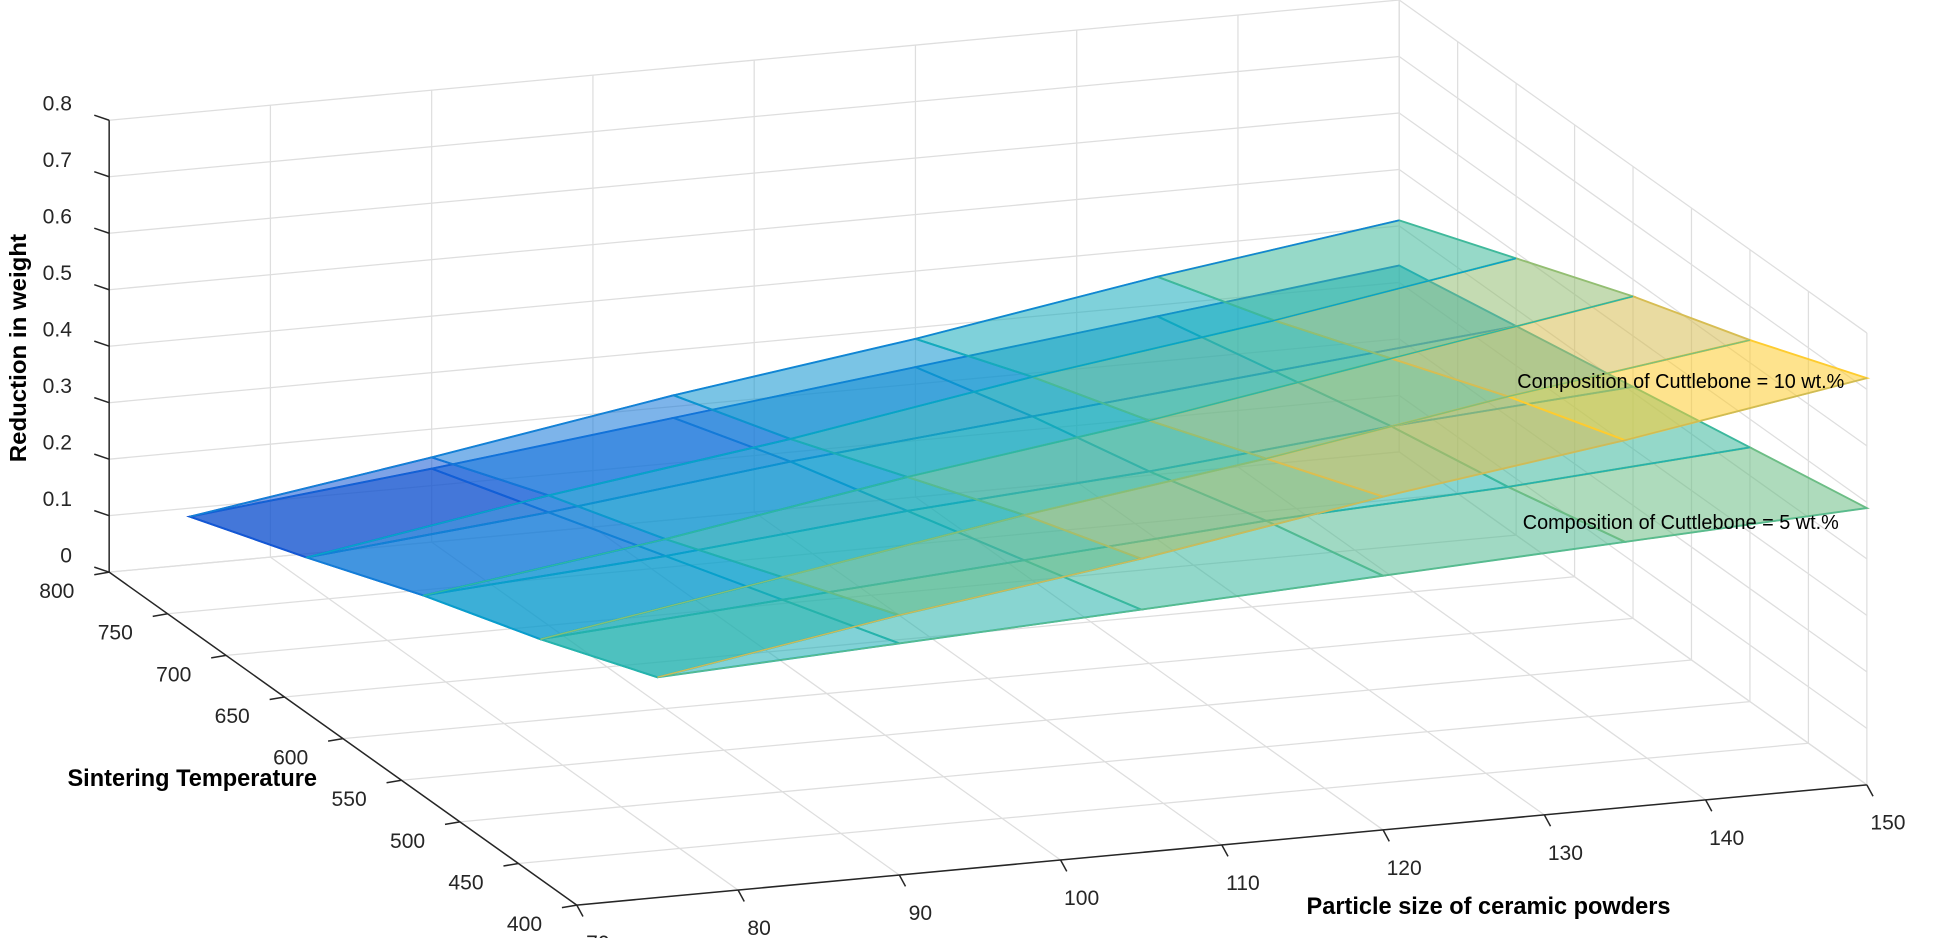 Image resolution: width=1945 pixels, height=938 pixels. I want to click on y-tick-label: 550, so click(349, 799).